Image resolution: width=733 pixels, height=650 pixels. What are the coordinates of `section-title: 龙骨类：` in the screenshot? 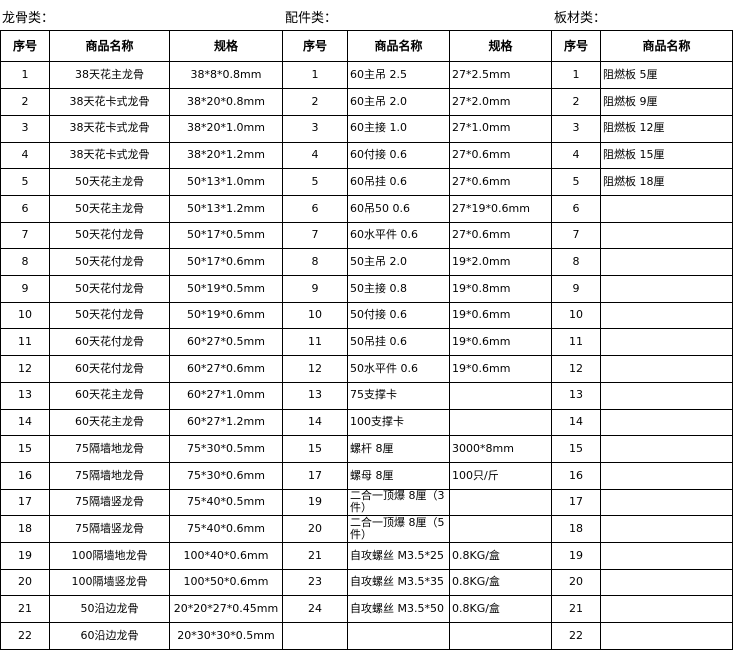 It's located at (28, 18).